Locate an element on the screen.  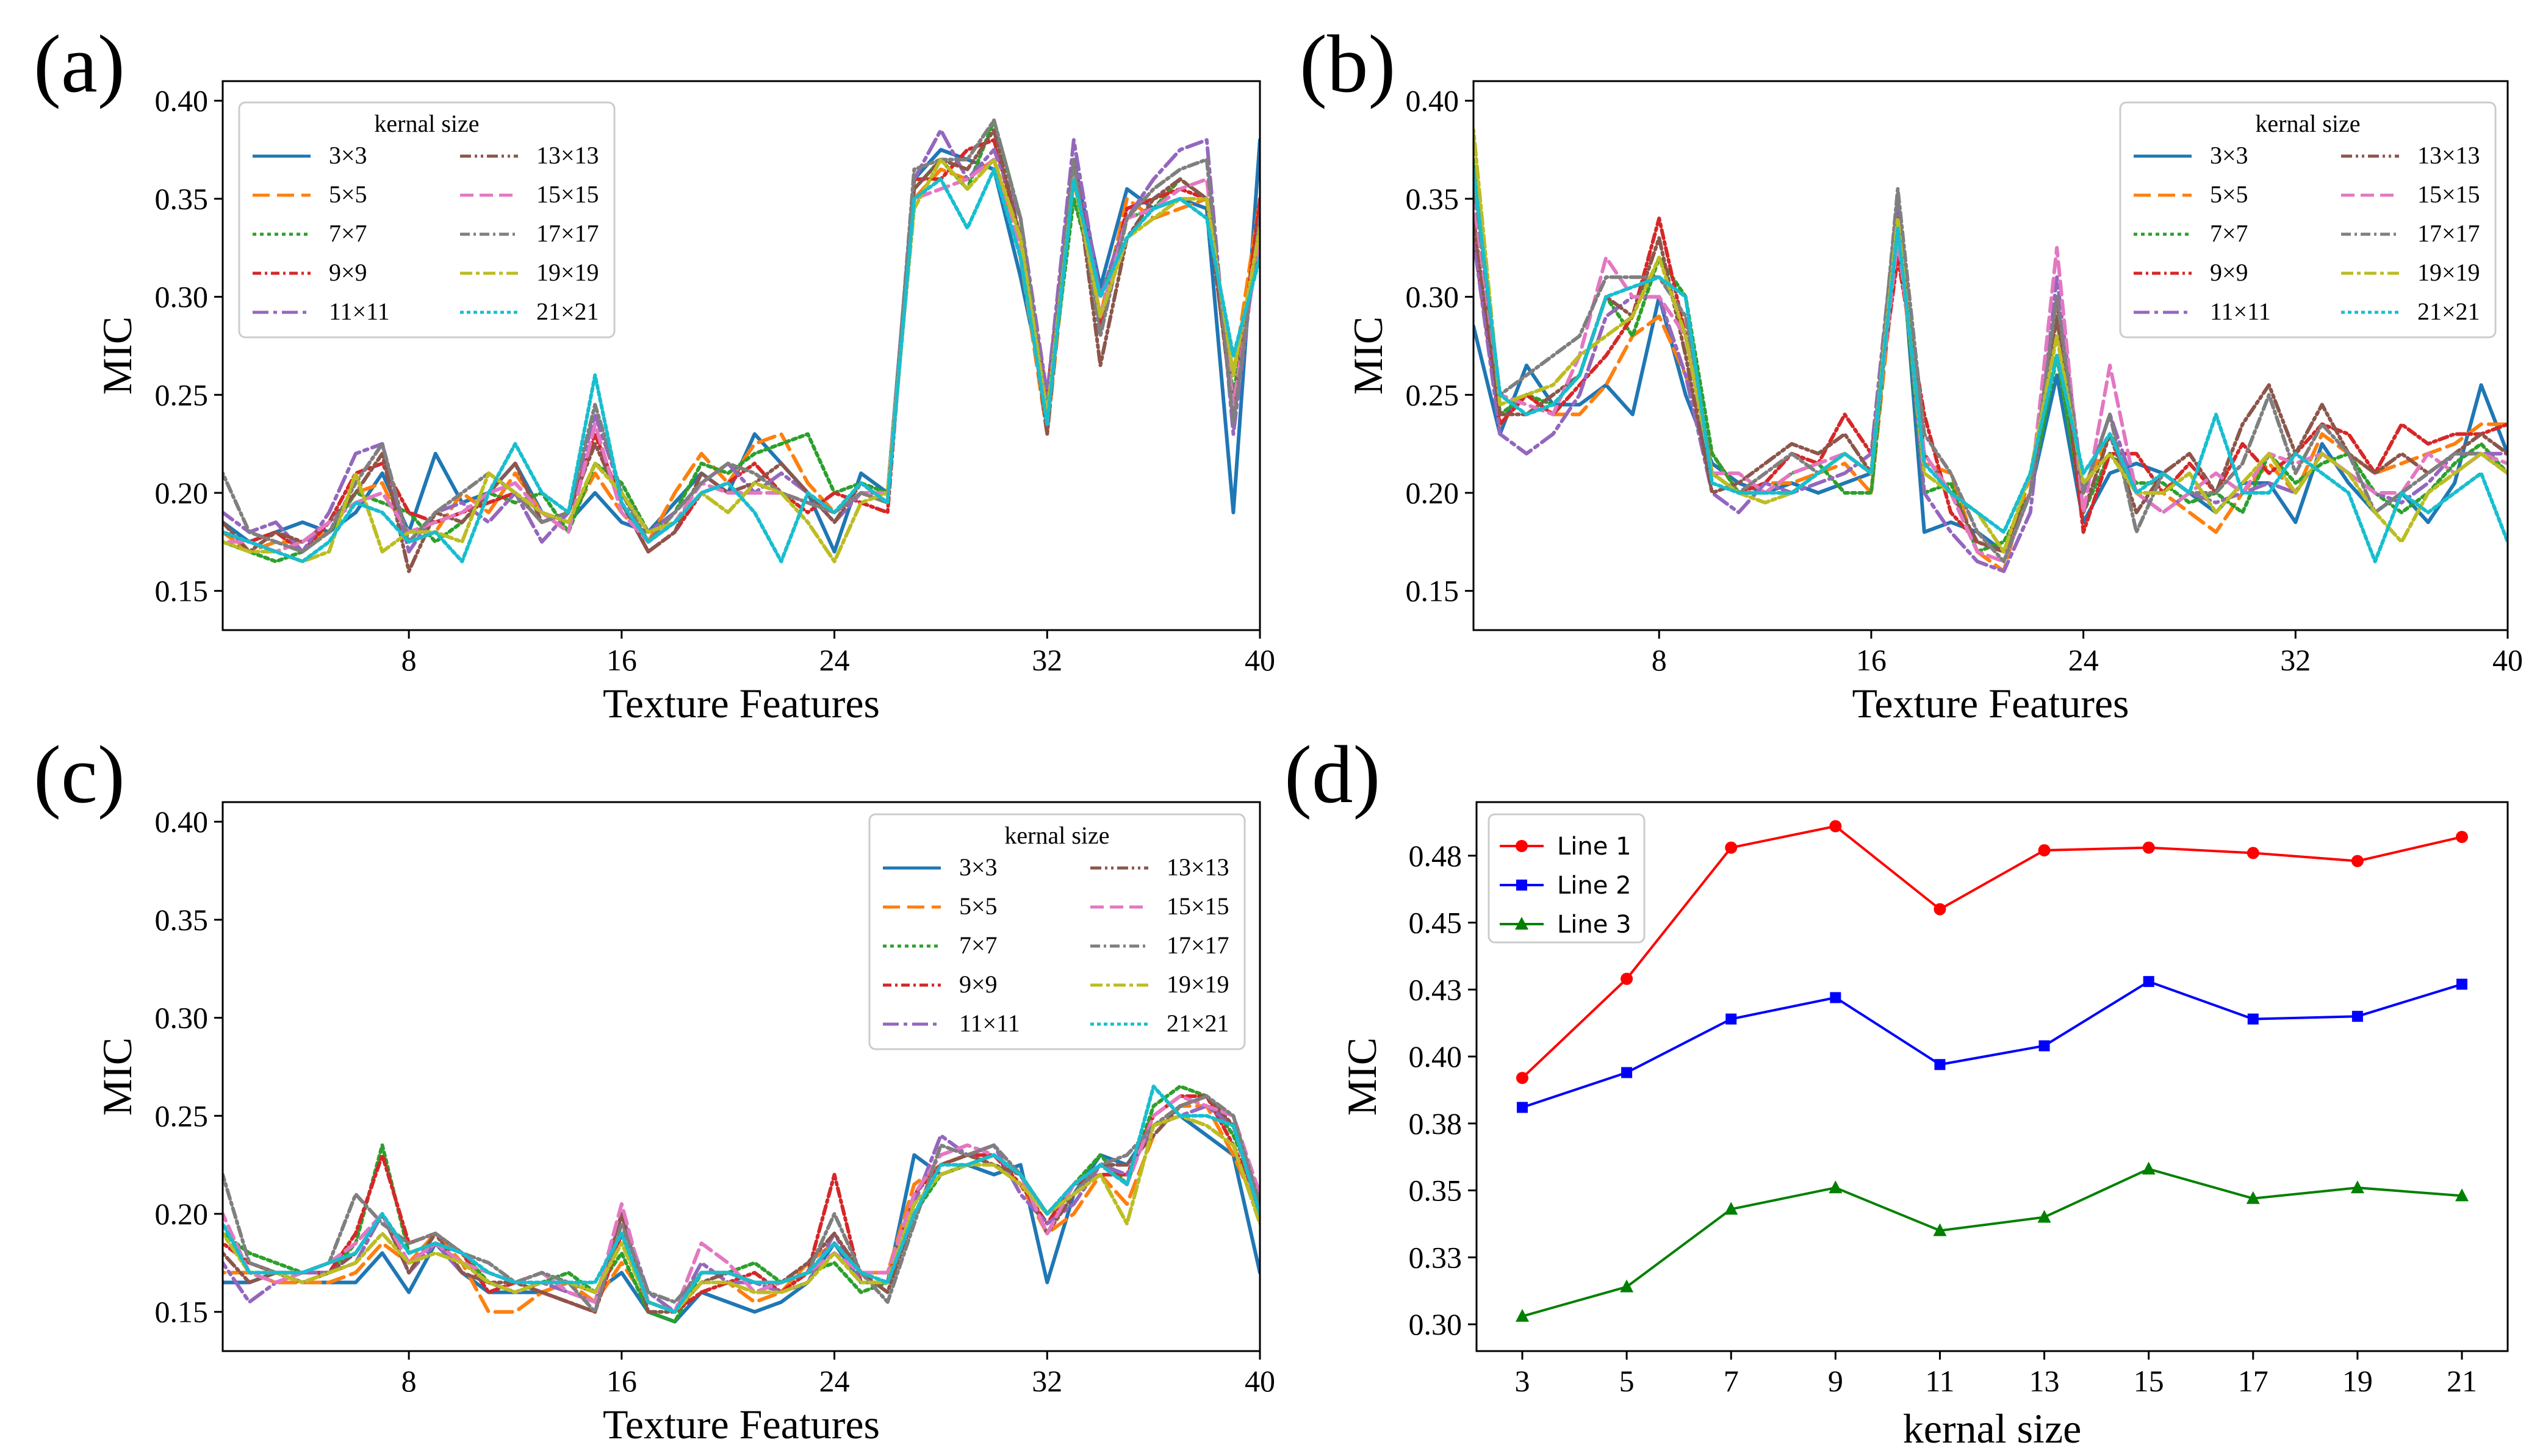
x-tick-label: 17 is located at coordinates (2253, 1381).